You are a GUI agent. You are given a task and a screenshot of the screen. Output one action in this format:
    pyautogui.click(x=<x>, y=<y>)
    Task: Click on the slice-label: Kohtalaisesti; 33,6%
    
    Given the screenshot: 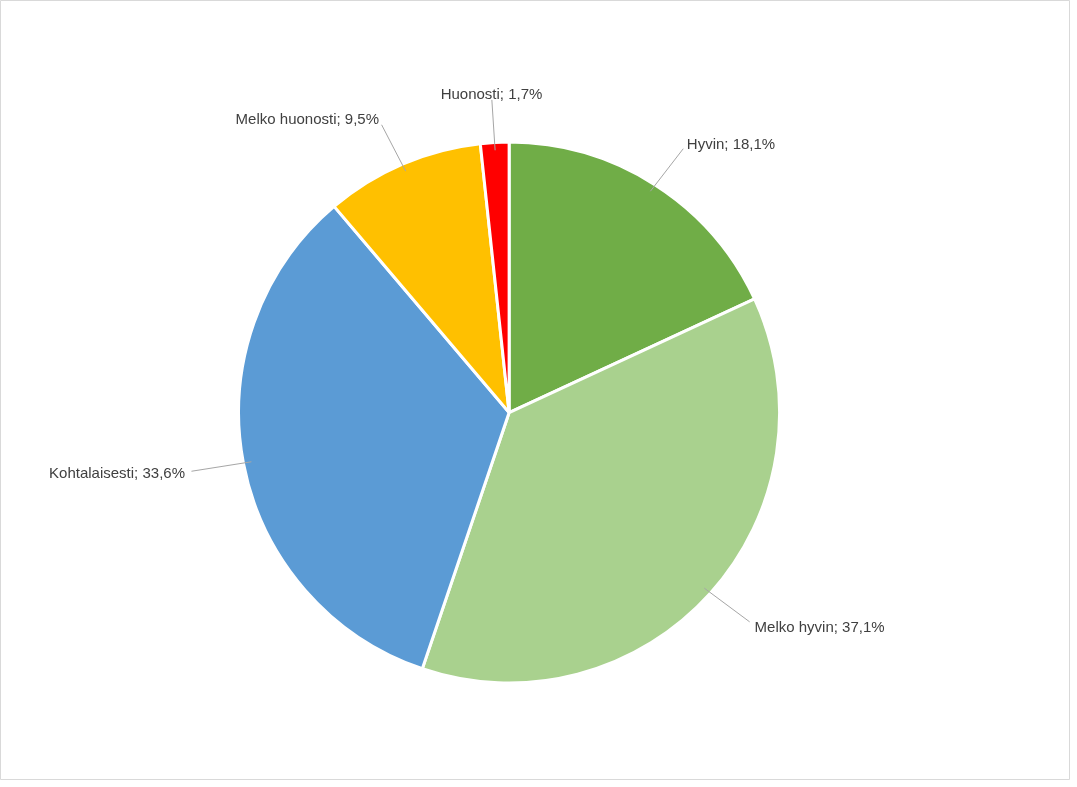 What is the action you would take?
    pyautogui.click(x=117, y=472)
    